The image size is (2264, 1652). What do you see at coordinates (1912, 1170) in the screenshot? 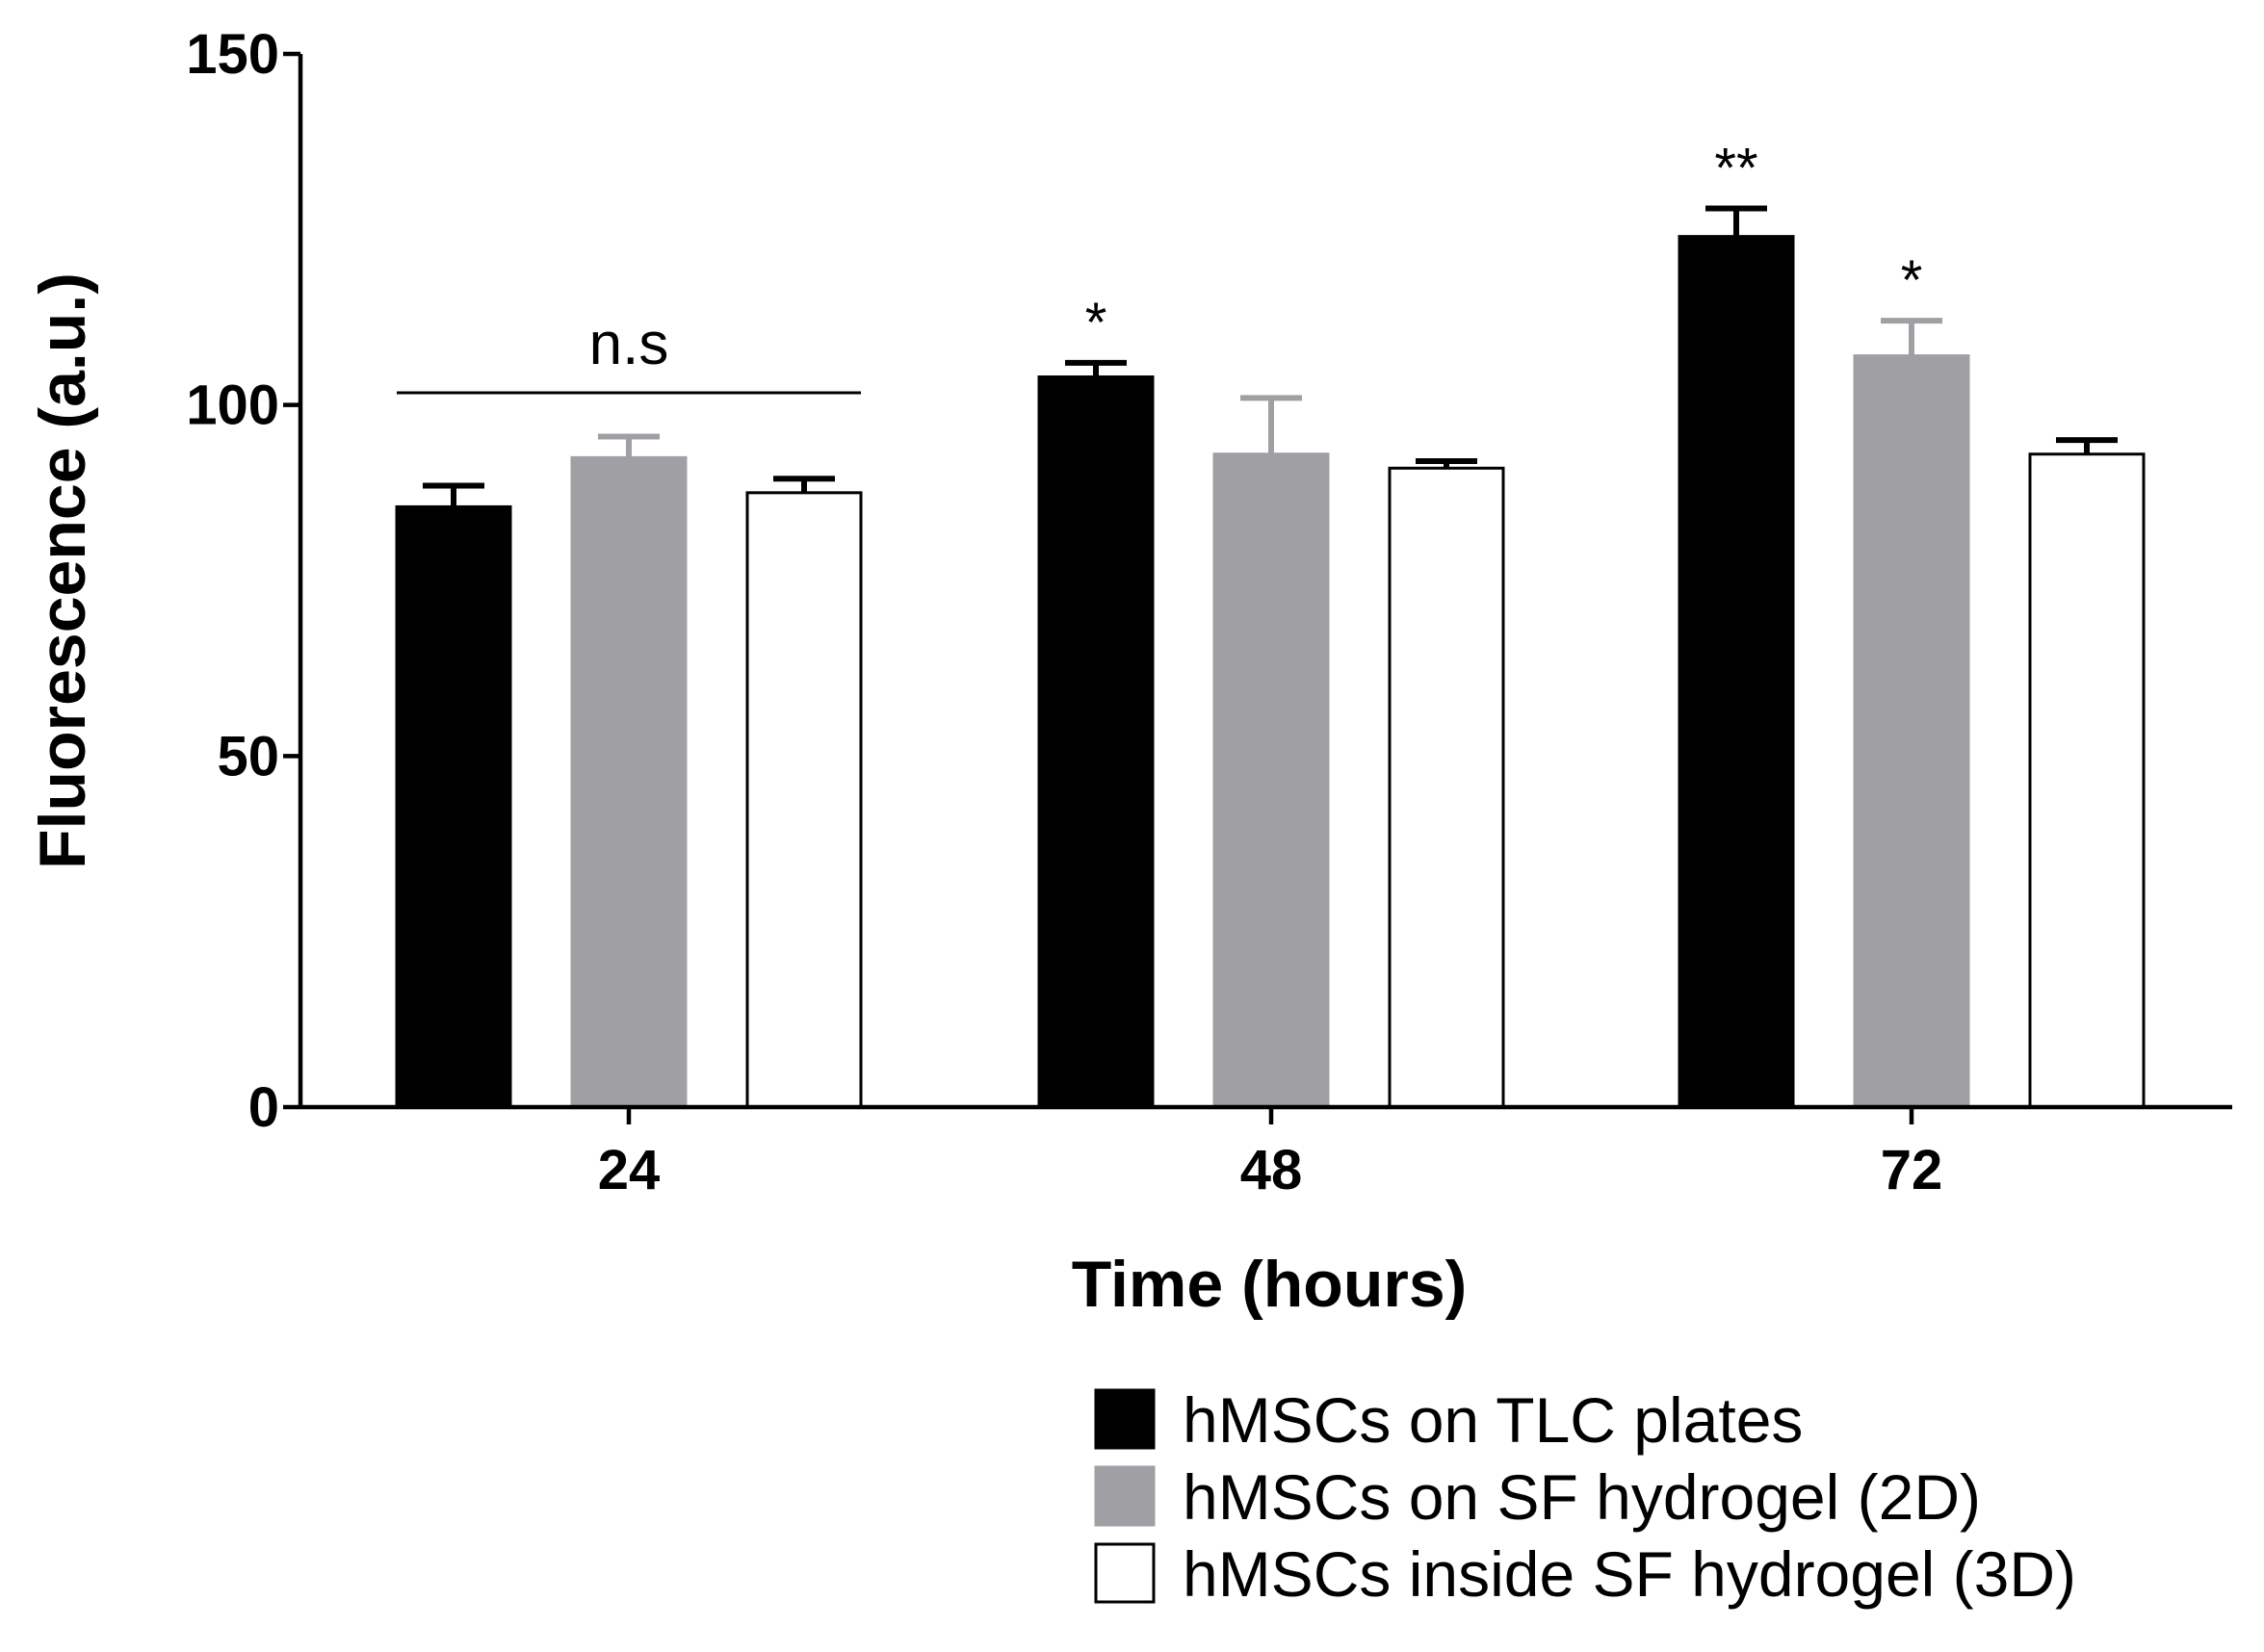
I see `x-tick-label: 72` at bounding box center [1912, 1170].